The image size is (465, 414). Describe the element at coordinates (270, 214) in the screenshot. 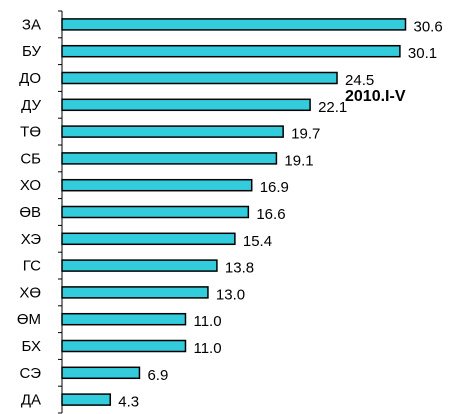

I see `value-label: 16.6` at that location.